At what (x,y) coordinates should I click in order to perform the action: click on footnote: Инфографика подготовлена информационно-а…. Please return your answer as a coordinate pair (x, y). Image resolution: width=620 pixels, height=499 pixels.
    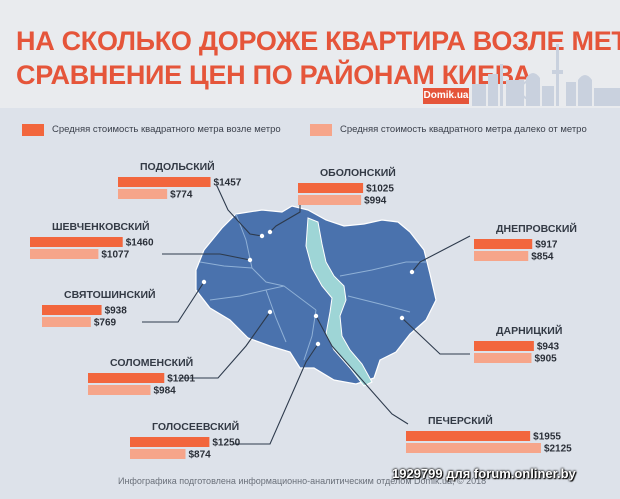
    Looking at the image, I should click on (302, 481).